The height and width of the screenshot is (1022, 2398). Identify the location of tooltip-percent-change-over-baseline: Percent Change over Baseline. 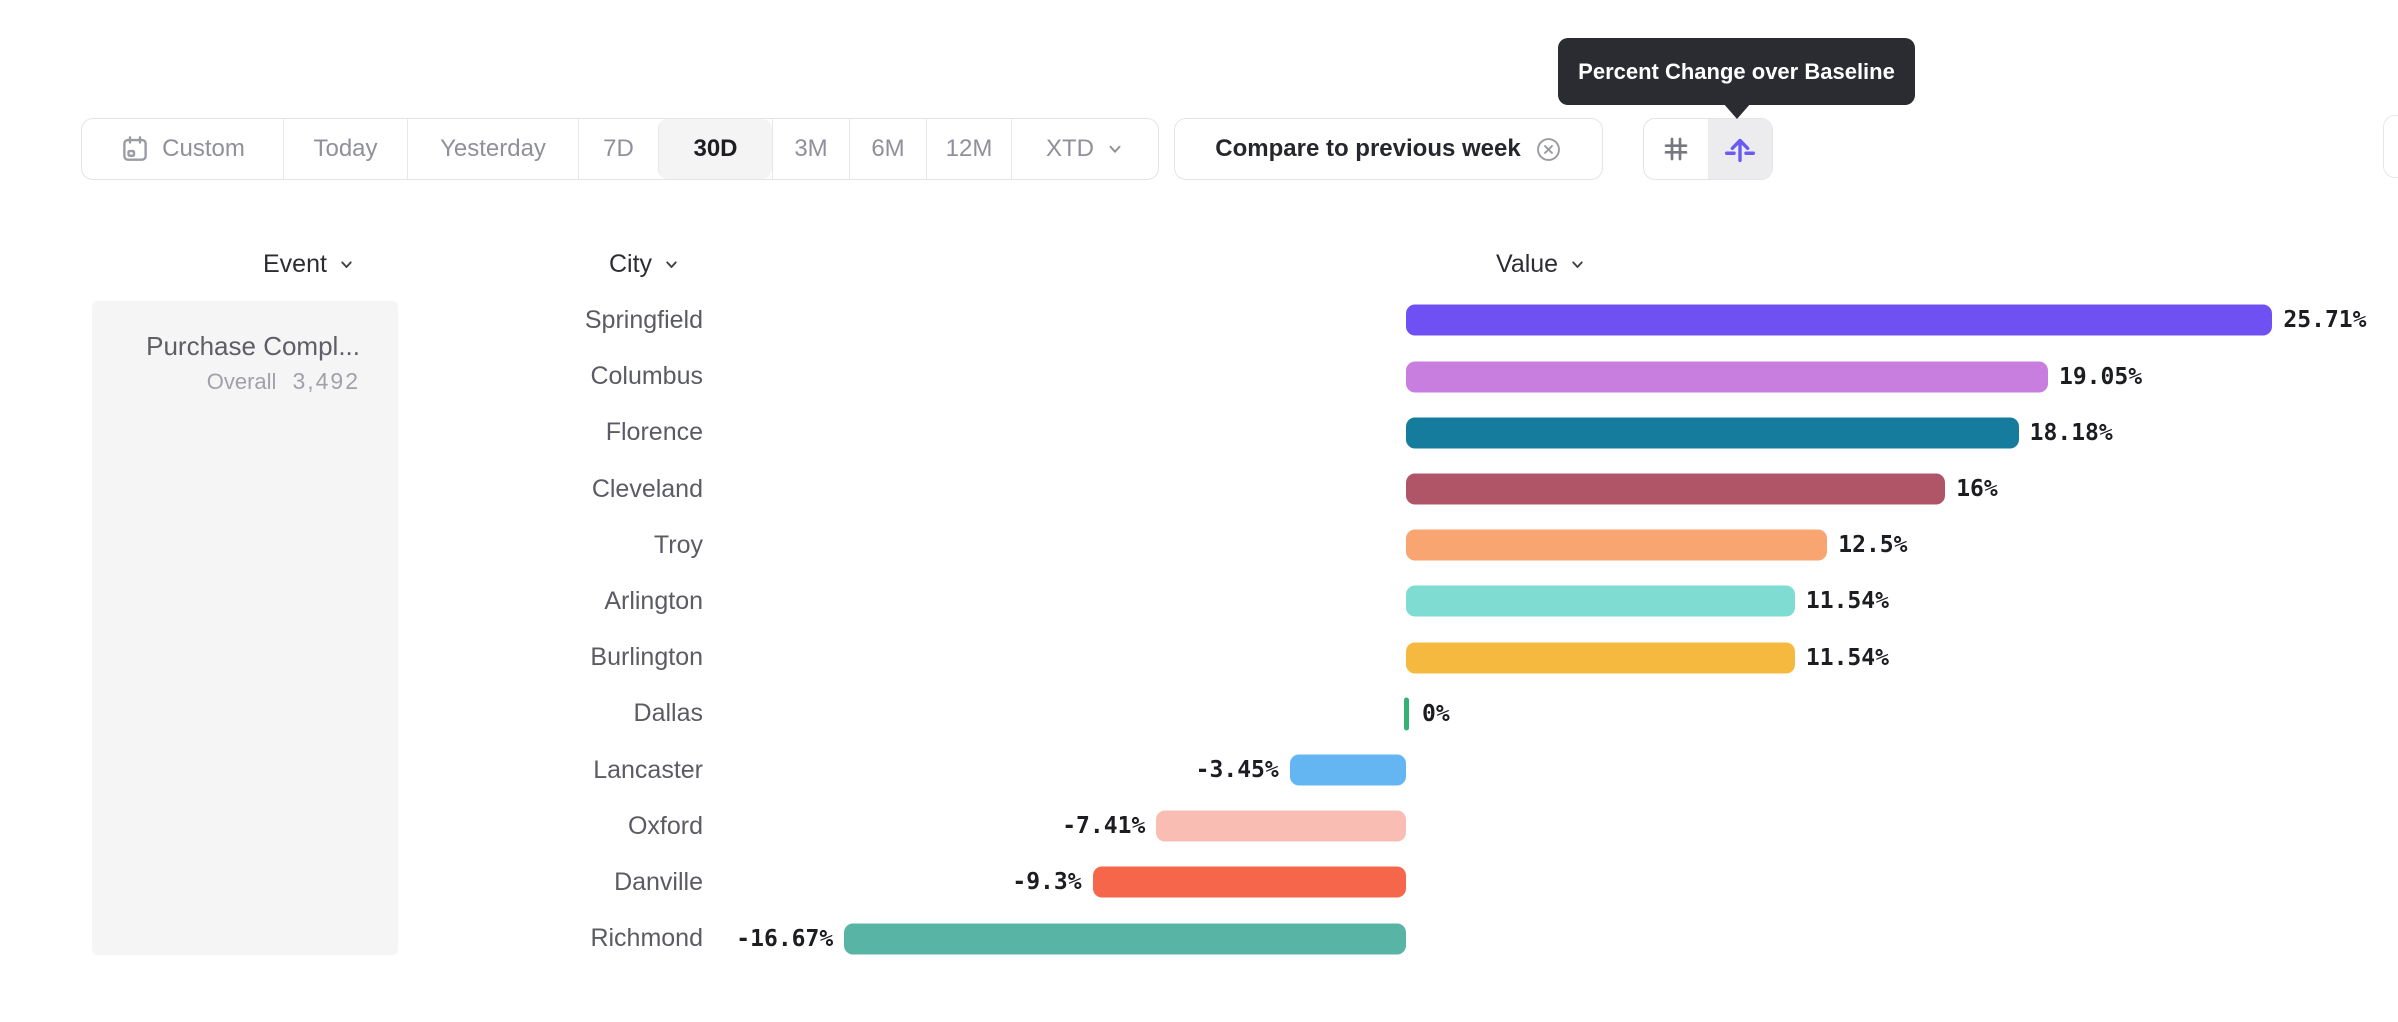
(1736, 71).